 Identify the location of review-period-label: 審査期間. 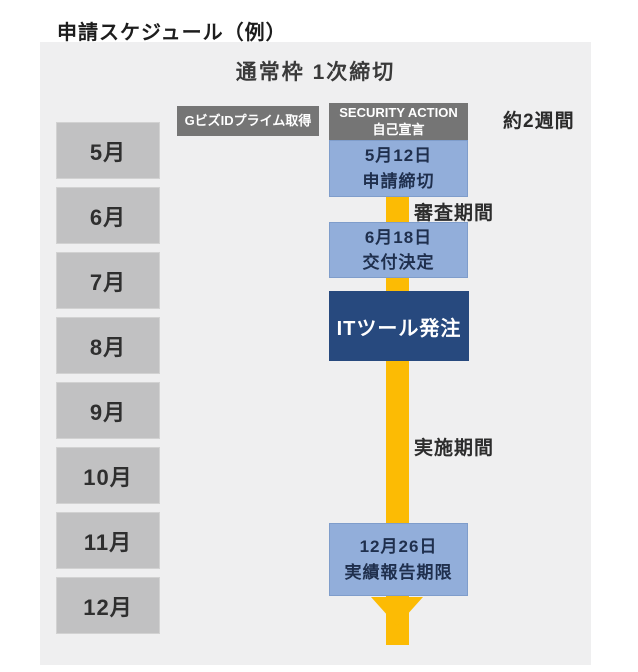
(454, 213).